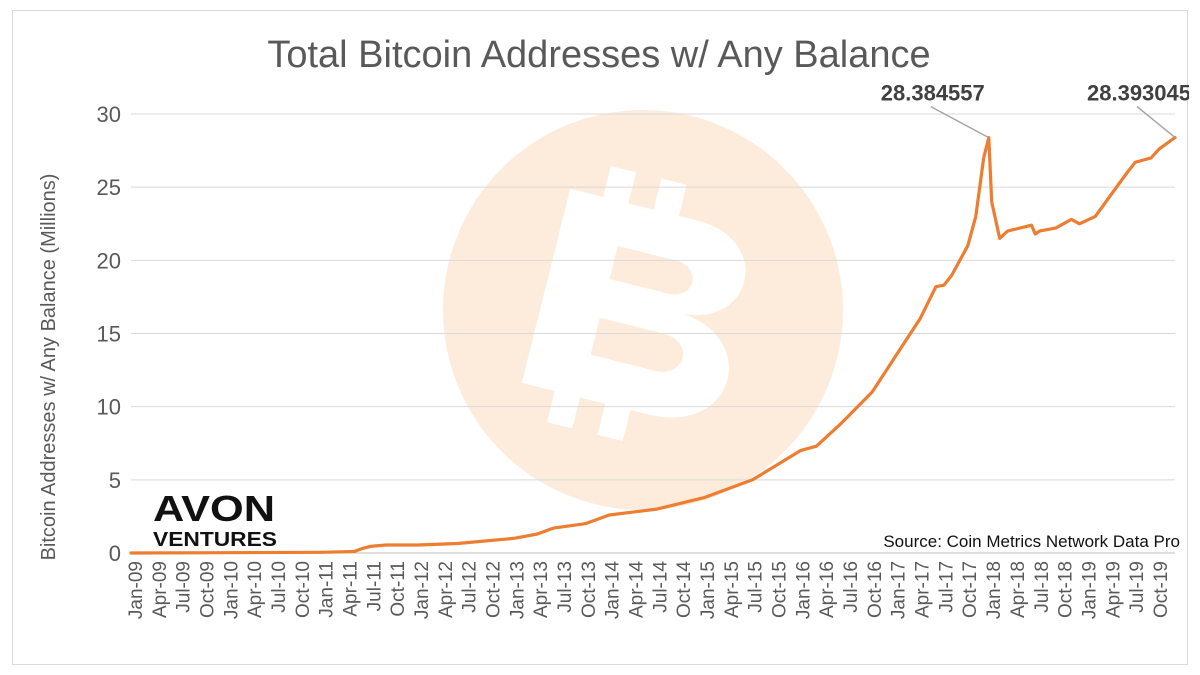 The image size is (1200, 675). Describe the element at coordinates (303, 589) in the screenshot. I see `x-tick-label: Oct-10` at that location.